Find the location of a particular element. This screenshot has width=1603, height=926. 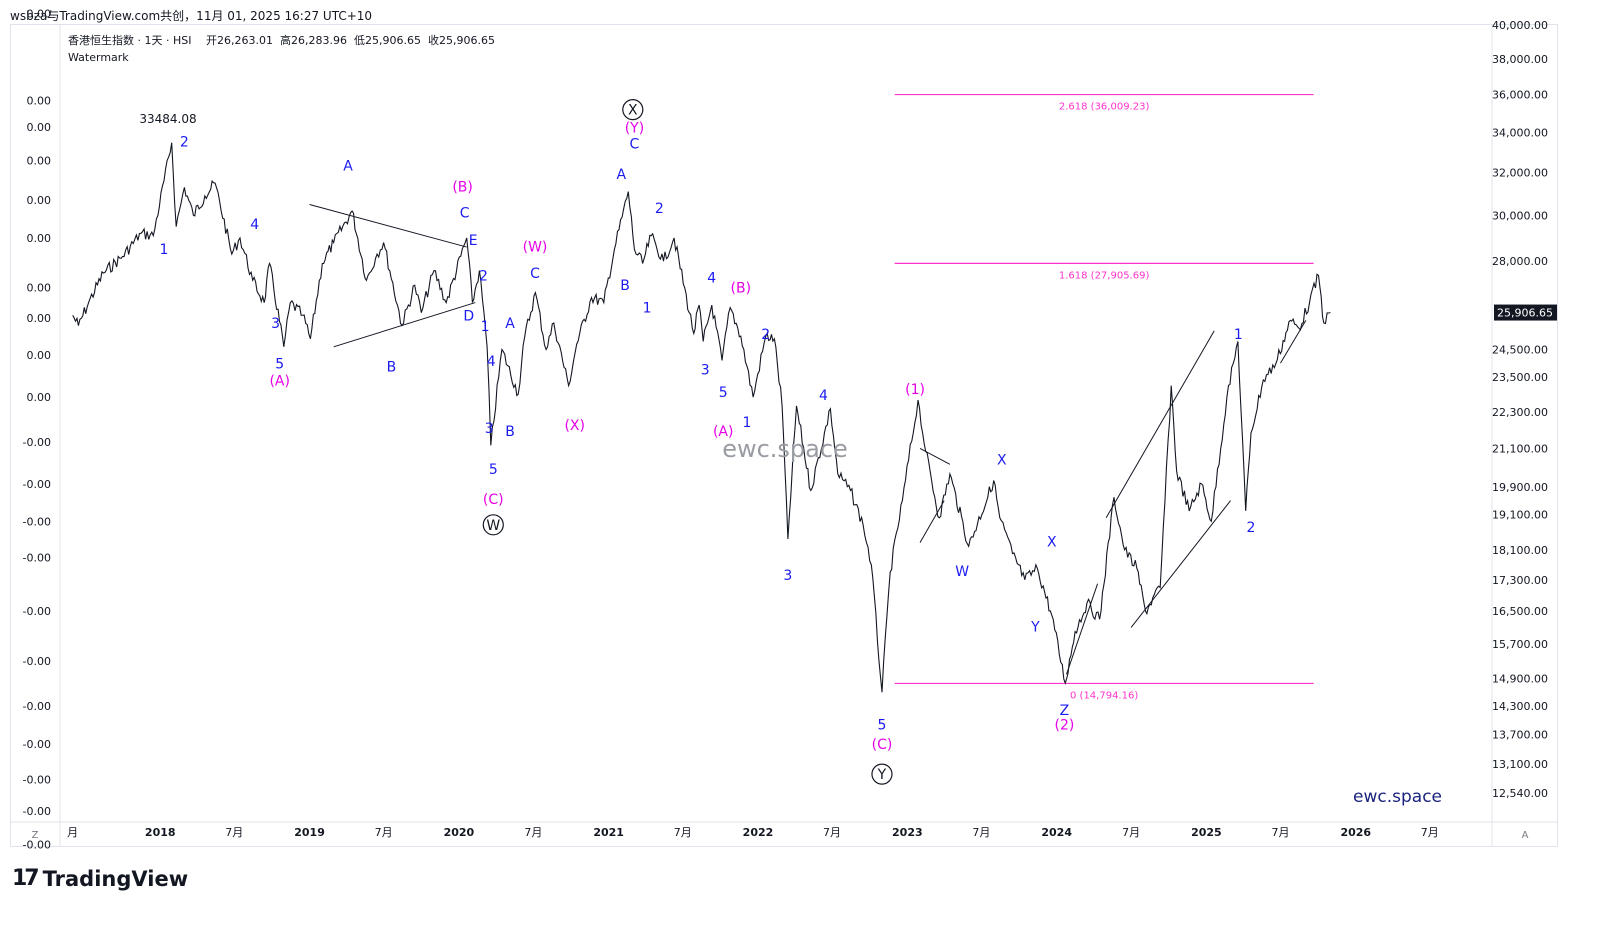

legend-open: 开26,263.01 is located at coordinates (239, 40).